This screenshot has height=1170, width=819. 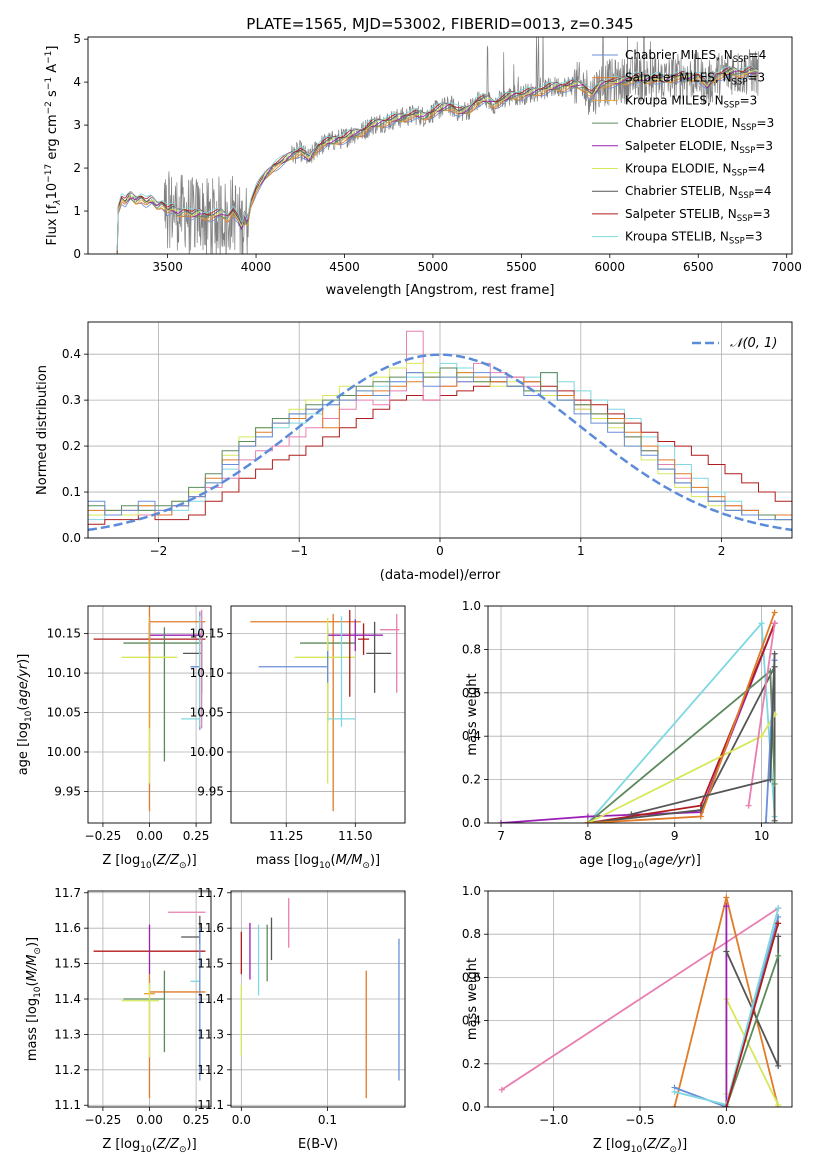 I want to click on x-axis-label: wavelength [Angstrom, rest frame], so click(x=440, y=290).